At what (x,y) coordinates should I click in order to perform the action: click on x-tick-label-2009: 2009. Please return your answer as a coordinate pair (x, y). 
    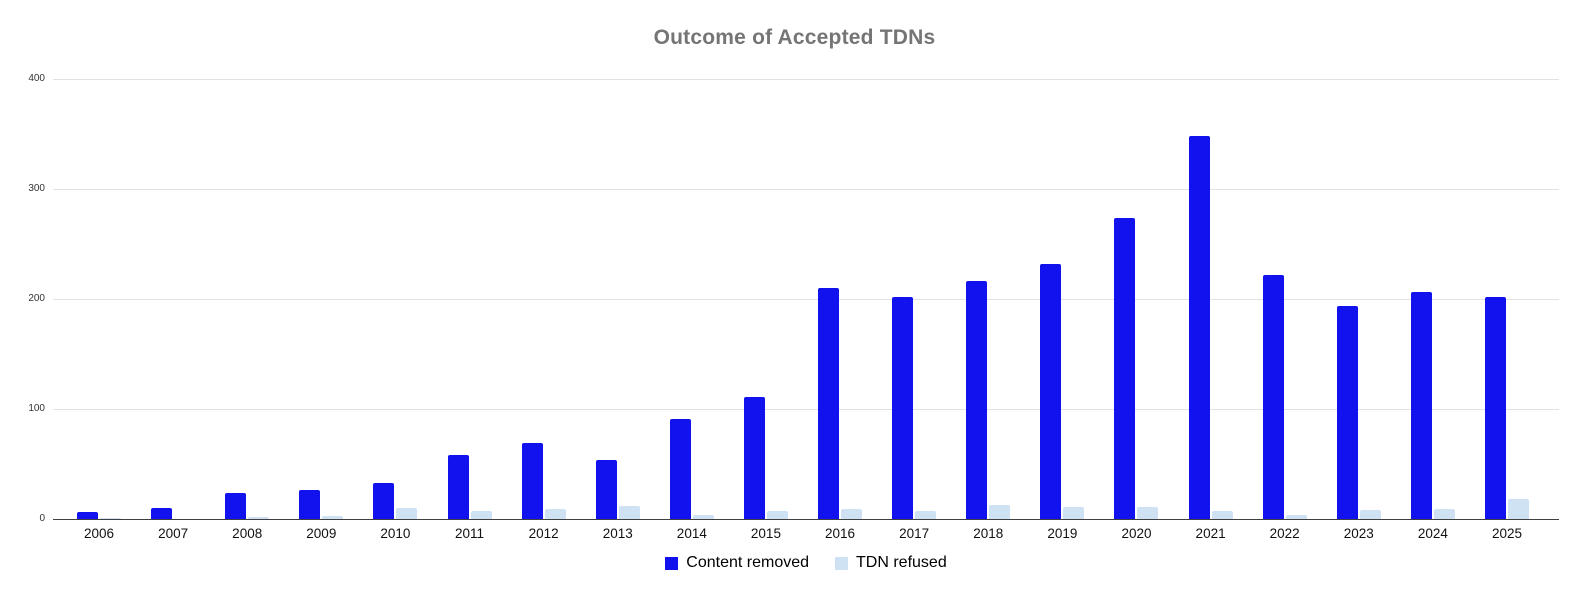
    Looking at the image, I should click on (321, 533).